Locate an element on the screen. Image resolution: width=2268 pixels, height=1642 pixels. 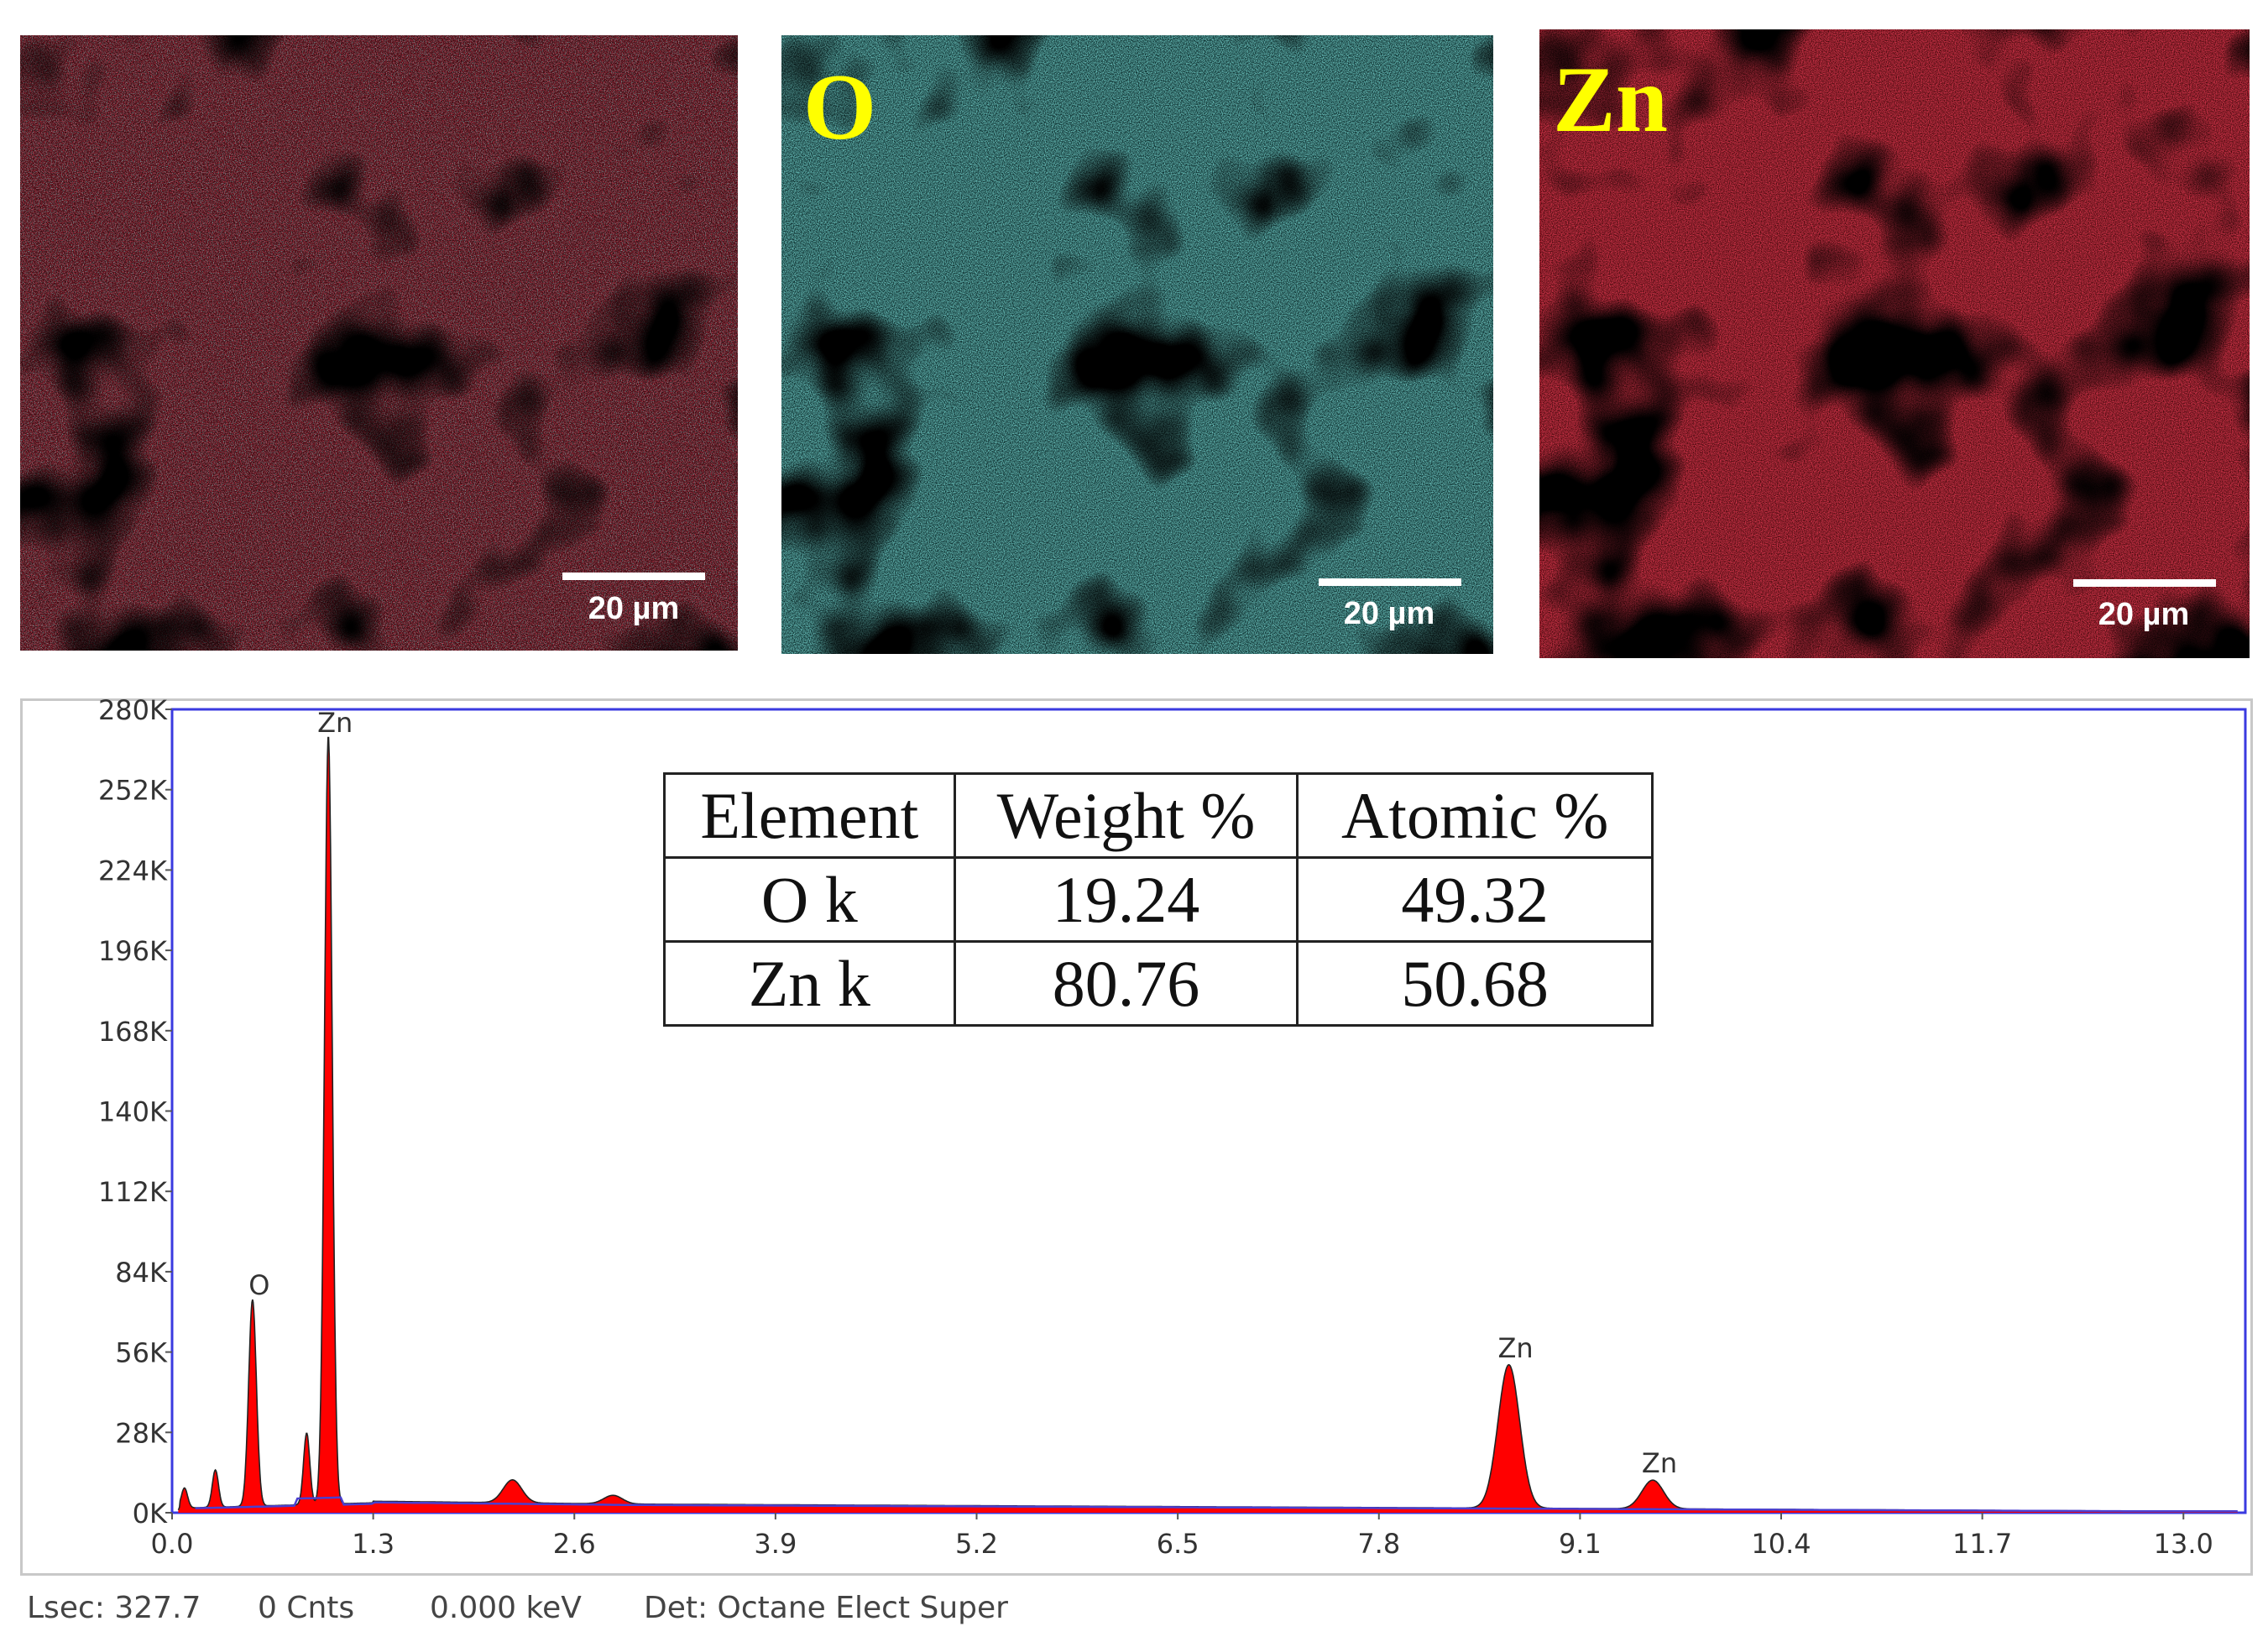
x-tick-label: 9.1 is located at coordinates (1580, 1544).